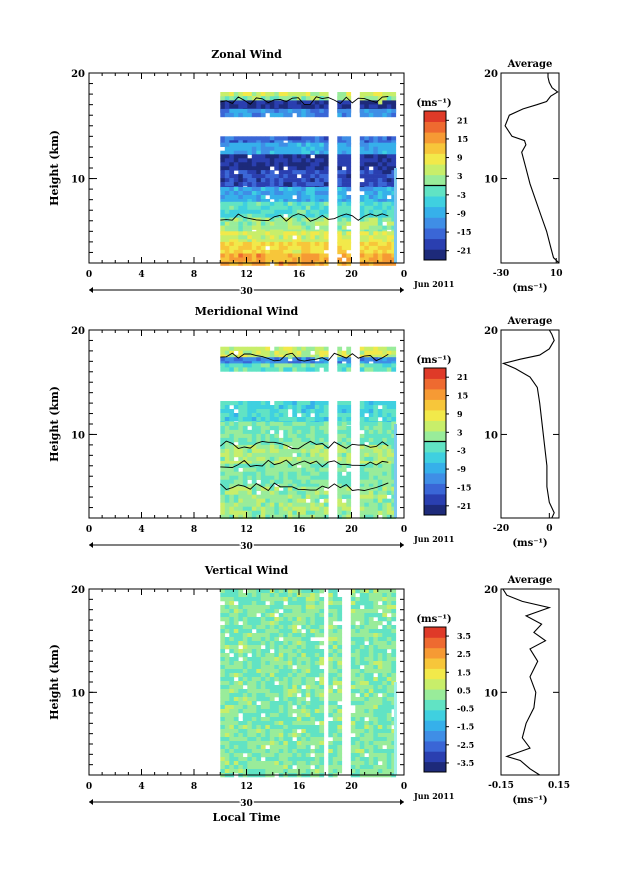 This screenshot has height=873, width=627. Describe the element at coordinates (433, 796) in the screenshot. I see `date-month-label: Jun 2011` at that location.